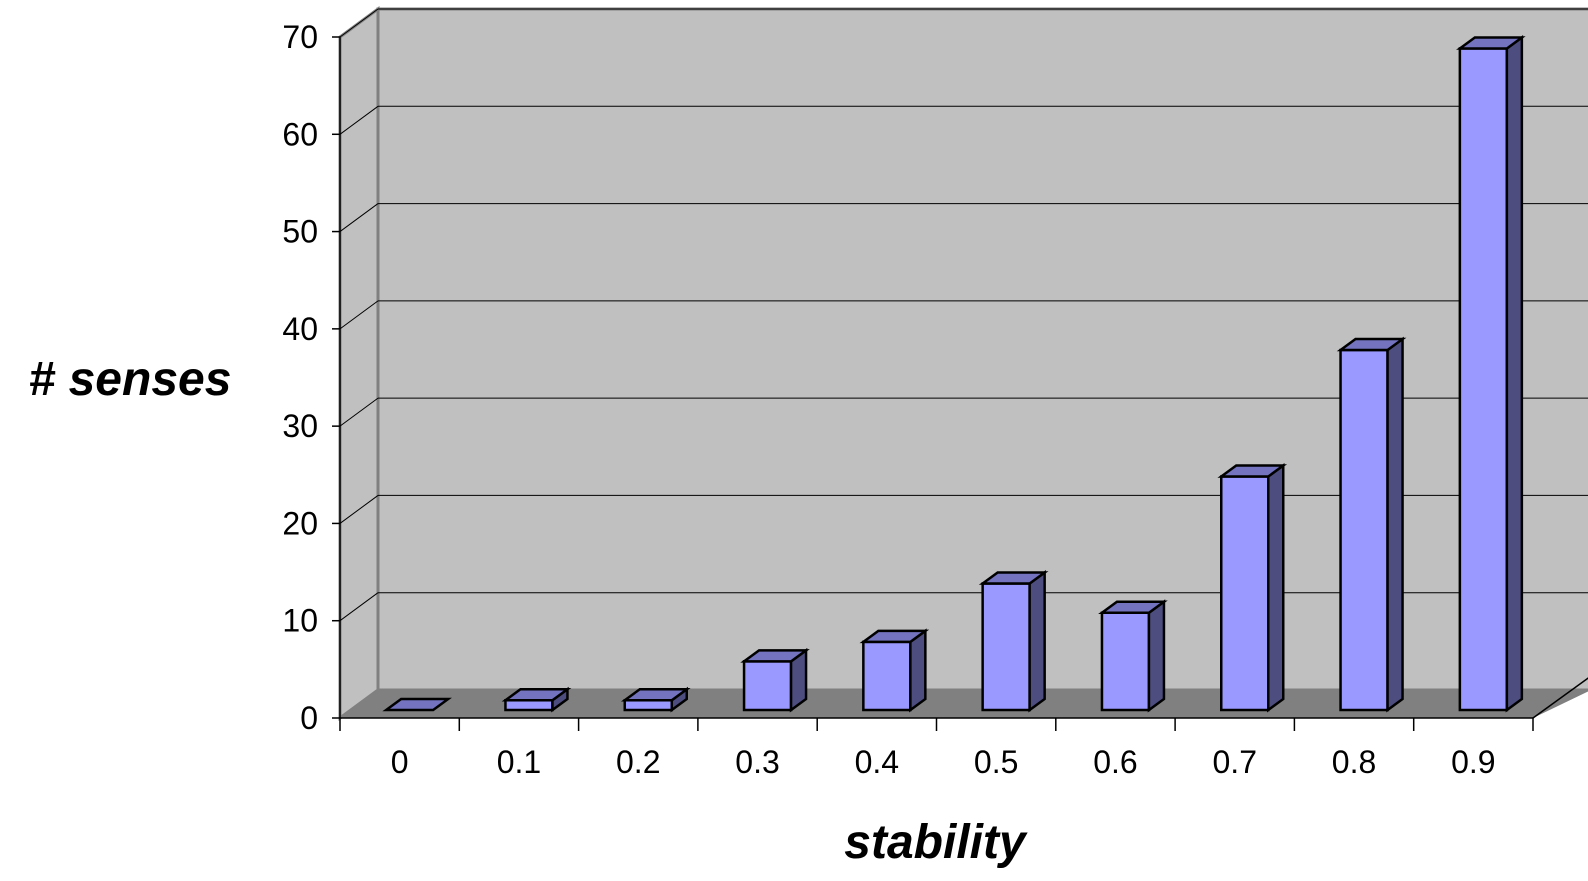 This screenshot has width=1588, height=881. Describe the element at coordinates (130, 379) in the screenshot. I see `y-axis-title: # senses` at that location.